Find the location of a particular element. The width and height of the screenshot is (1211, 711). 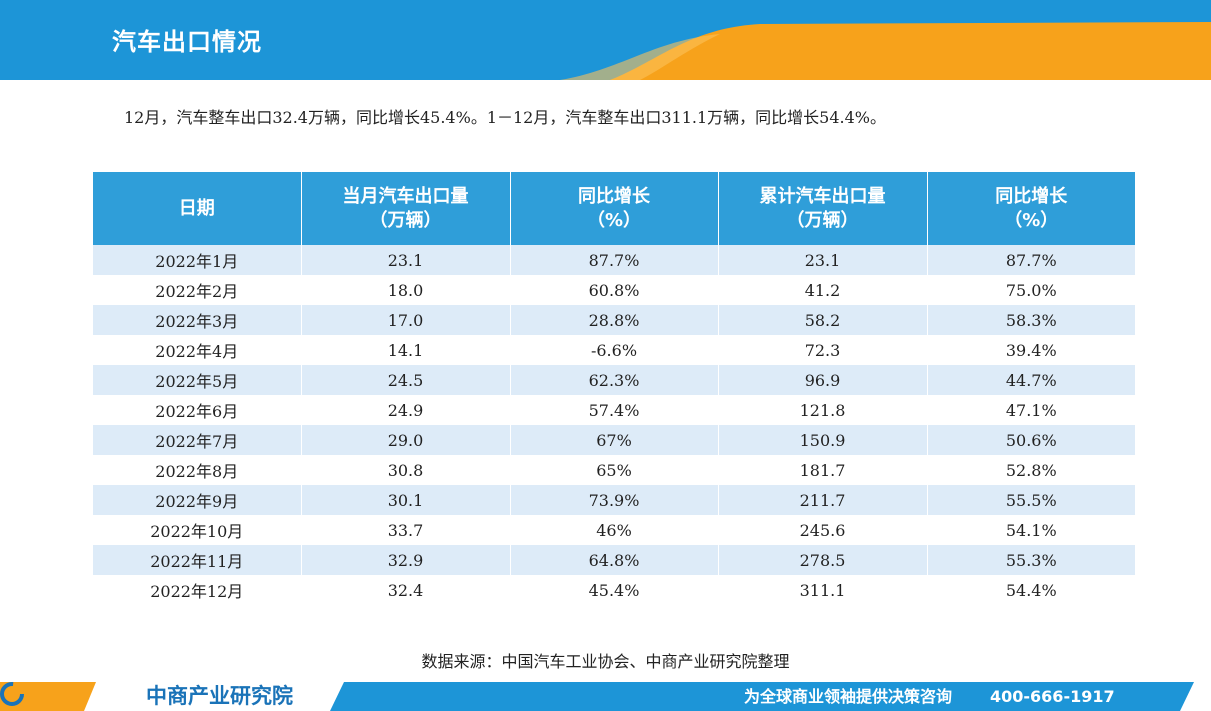

table-cell: 73.9% is located at coordinates (614, 500).